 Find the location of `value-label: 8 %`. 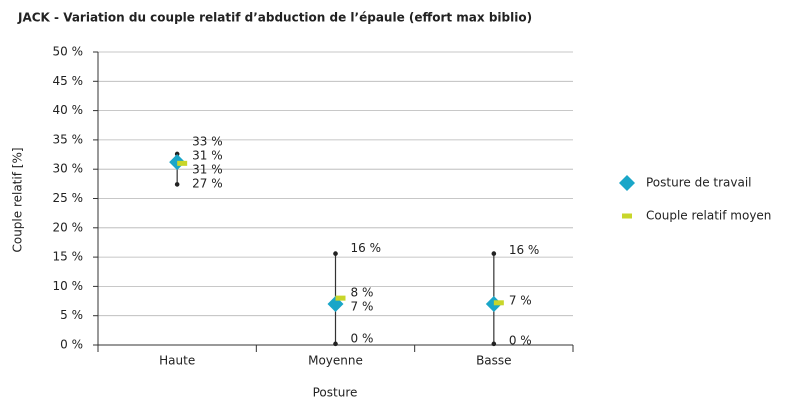

value-label: 8 % is located at coordinates (362, 293).